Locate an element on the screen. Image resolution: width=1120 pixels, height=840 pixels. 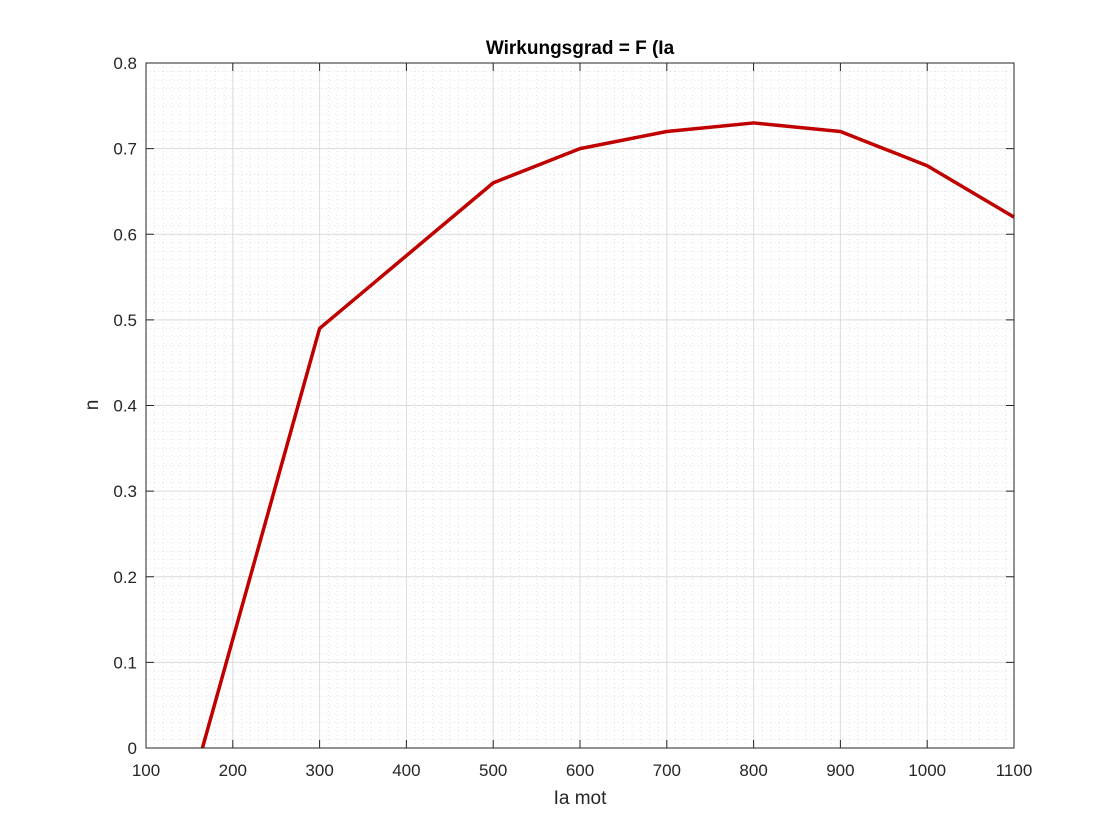
x-tick-label: 700 is located at coordinates (667, 770).